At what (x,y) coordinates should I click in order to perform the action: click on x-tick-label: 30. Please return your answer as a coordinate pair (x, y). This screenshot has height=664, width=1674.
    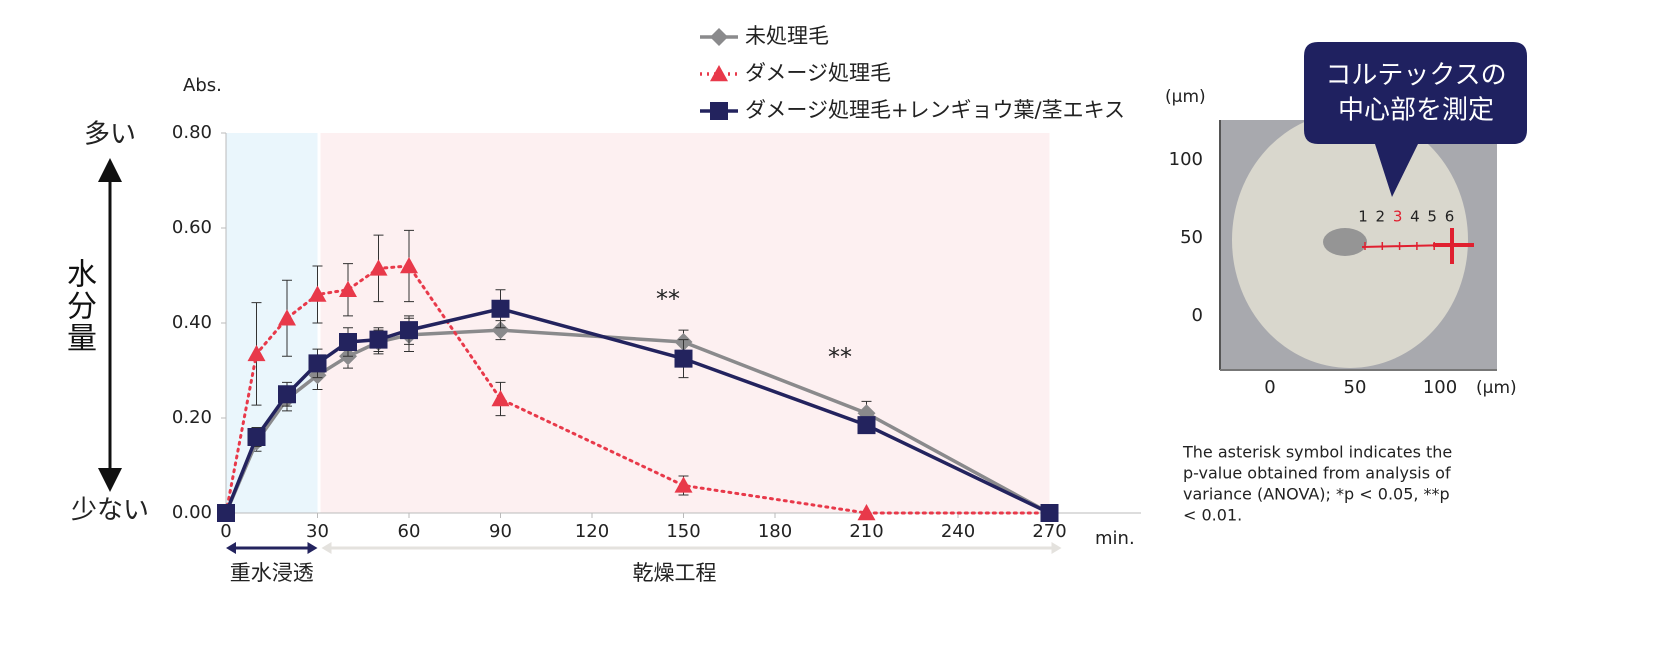
    Looking at the image, I should click on (317, 531).